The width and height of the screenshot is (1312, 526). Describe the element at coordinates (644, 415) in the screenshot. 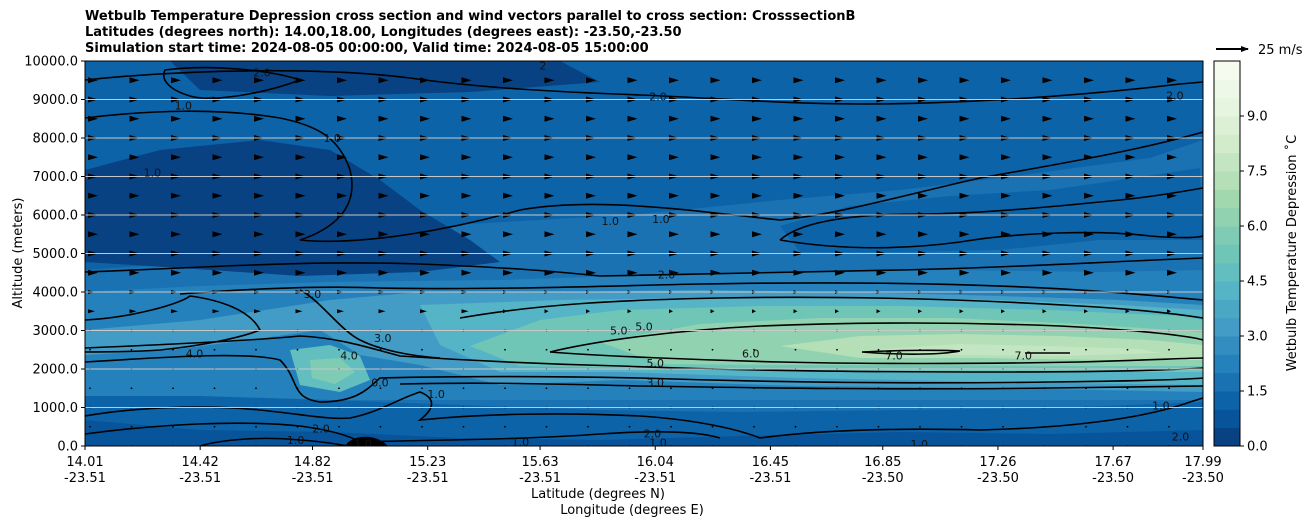

I see `contour-line-1-lower-band` at that location.